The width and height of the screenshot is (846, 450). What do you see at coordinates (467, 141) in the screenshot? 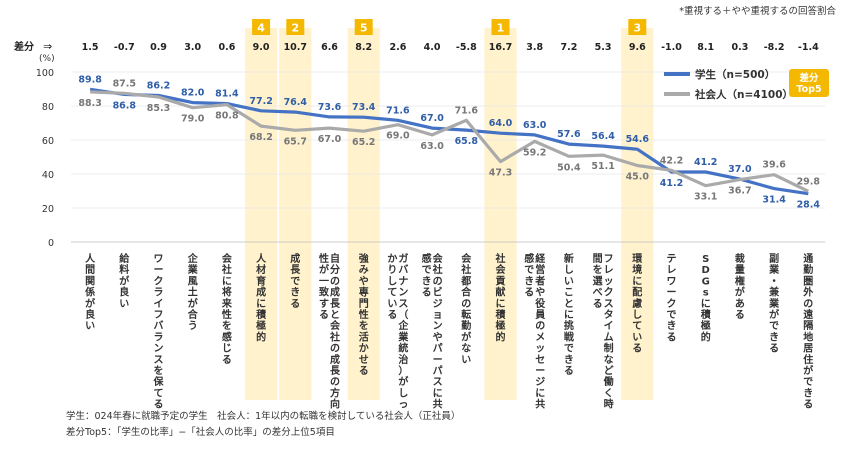
I see `student-data-label: 65.8` at bounding box center [467, 141].